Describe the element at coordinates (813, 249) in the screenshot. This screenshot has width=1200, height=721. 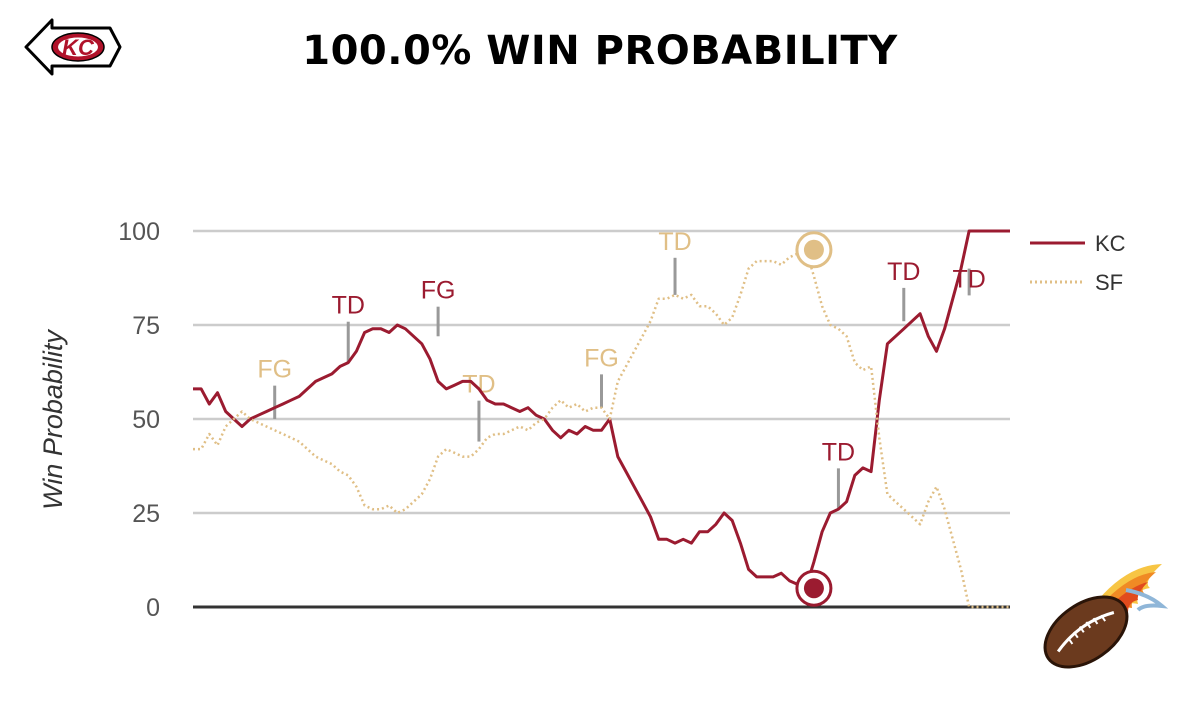
I see `extreme-marker-dot-sf` at that location.